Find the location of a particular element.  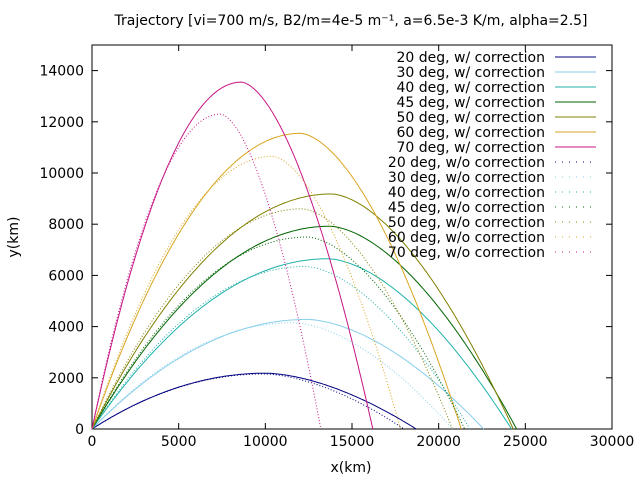

legend-label: 20 deg, w/o correction is located at coordinates (466, 163).